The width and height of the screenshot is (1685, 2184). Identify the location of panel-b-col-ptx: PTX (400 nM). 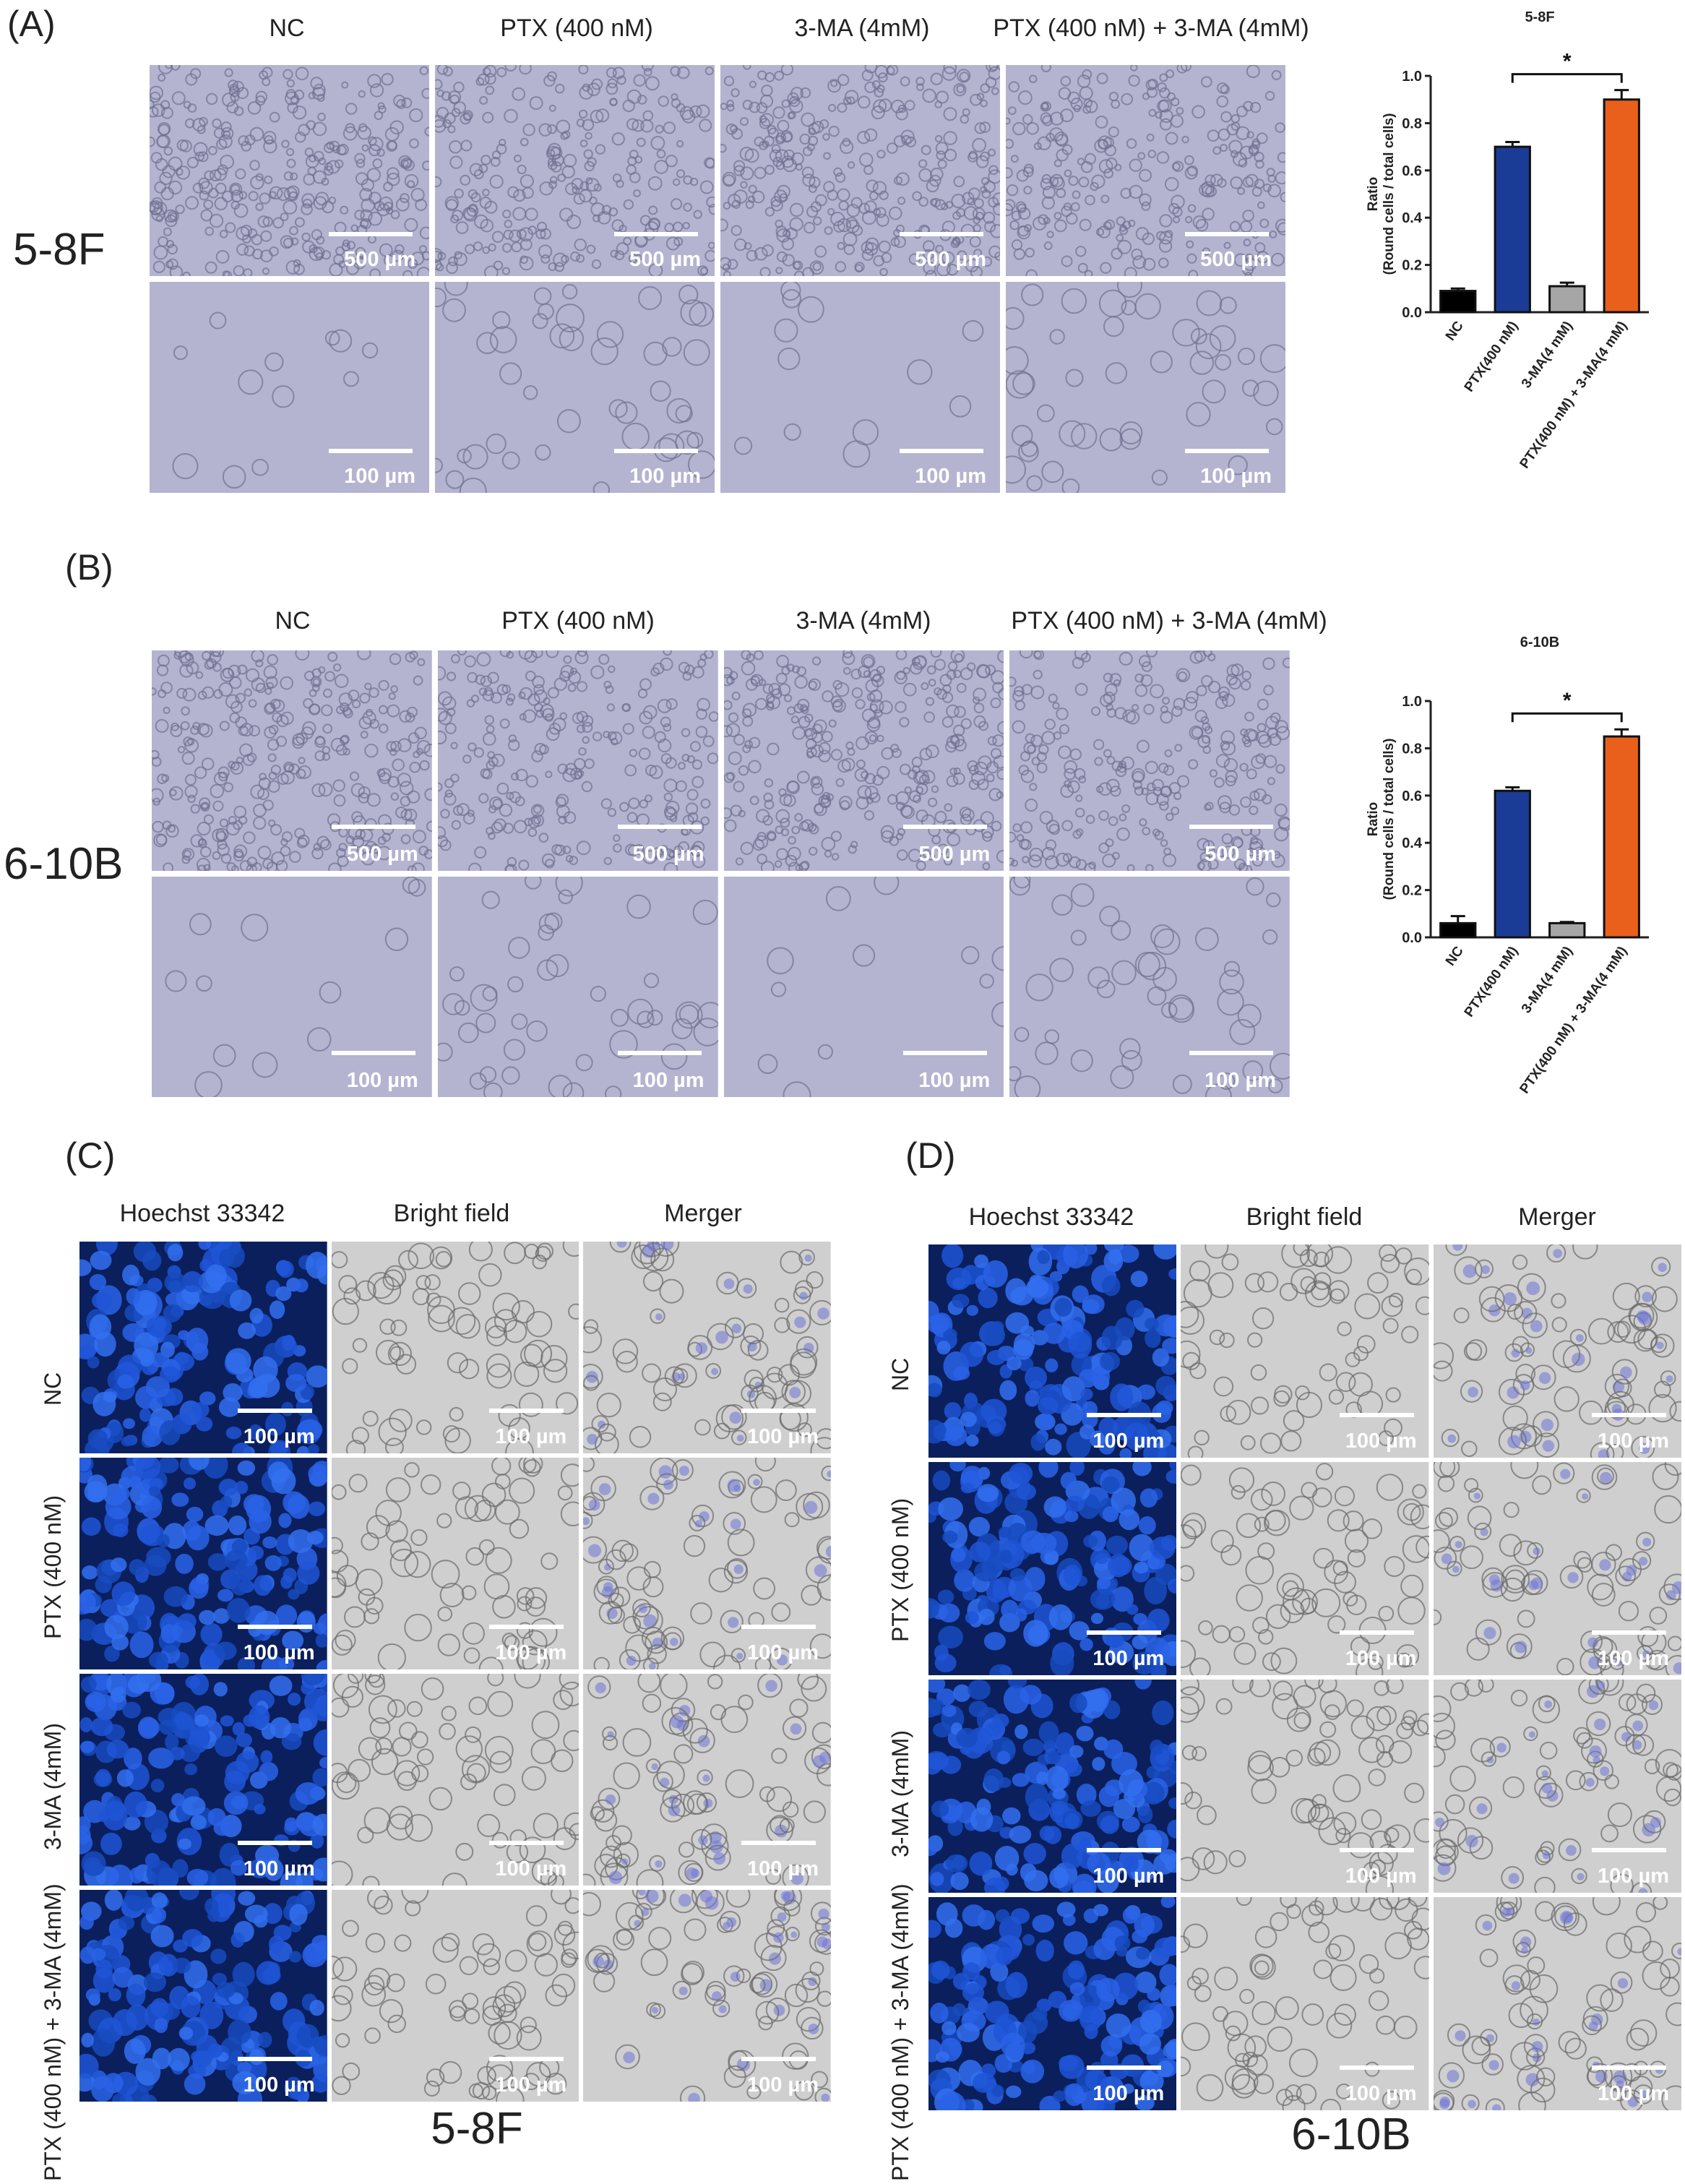
(578, 621).